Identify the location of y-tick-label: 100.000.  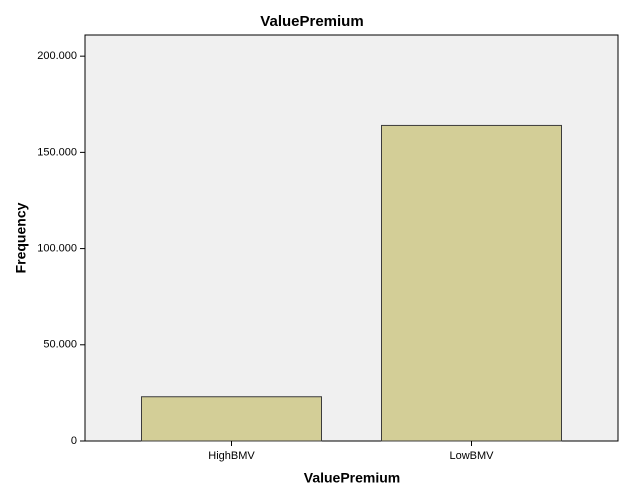
(57, 248).